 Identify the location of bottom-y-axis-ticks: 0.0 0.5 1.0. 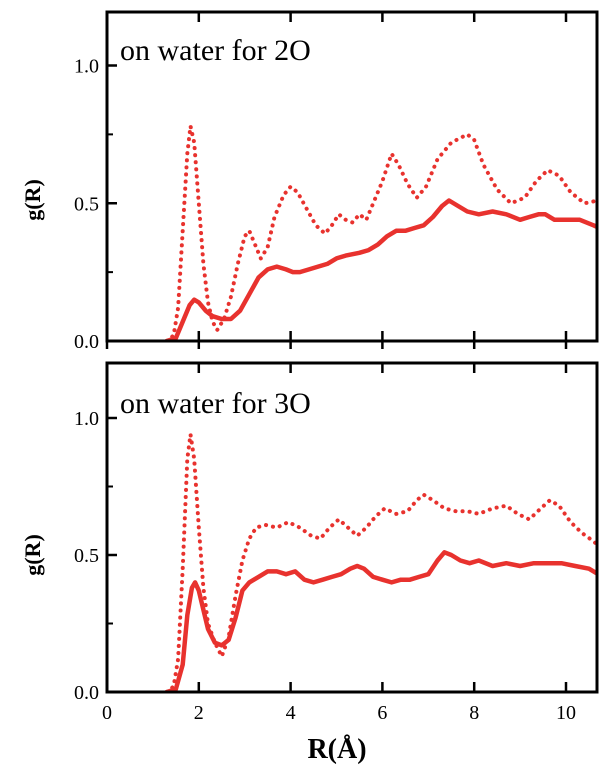
(95, 556).